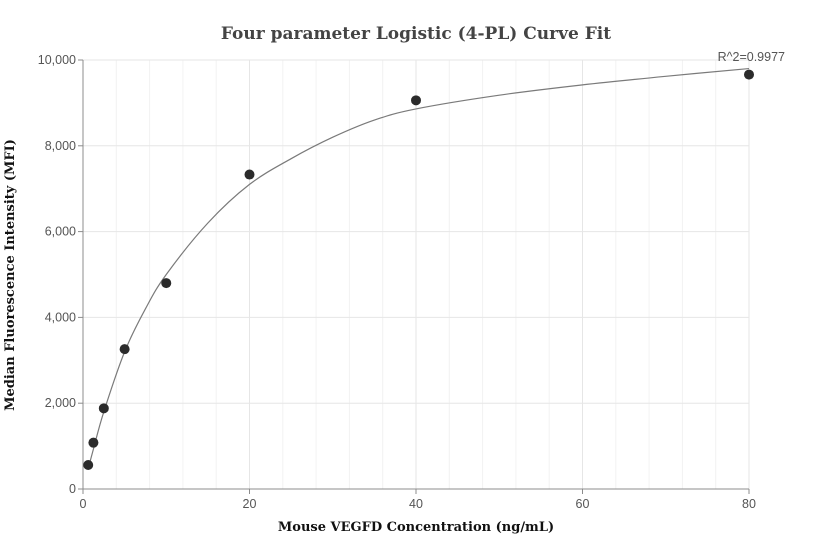  Describe the element at coordinates (751, 57) in the screenshot. I see `r-squared-annotation: R^2=0.9977` at that location.